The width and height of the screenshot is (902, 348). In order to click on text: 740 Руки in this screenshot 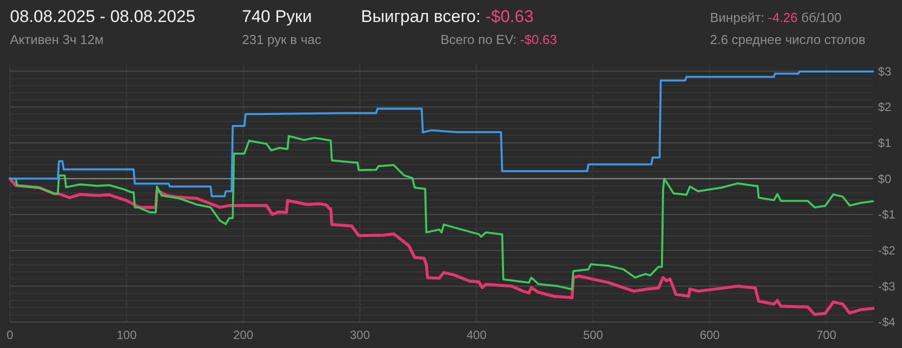, I will do `click(277, 16)`.